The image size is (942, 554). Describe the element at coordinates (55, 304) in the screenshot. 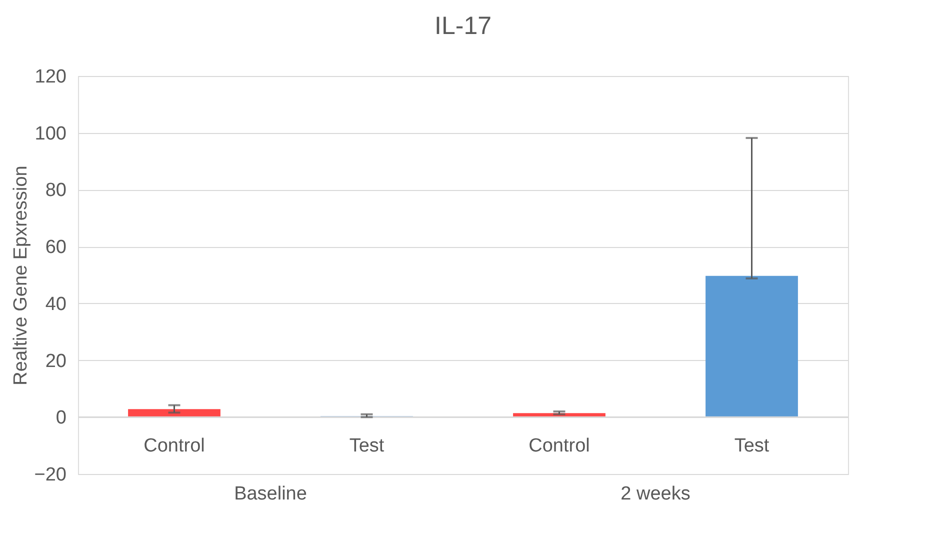

I see `y-tick-label: 40` at that location.